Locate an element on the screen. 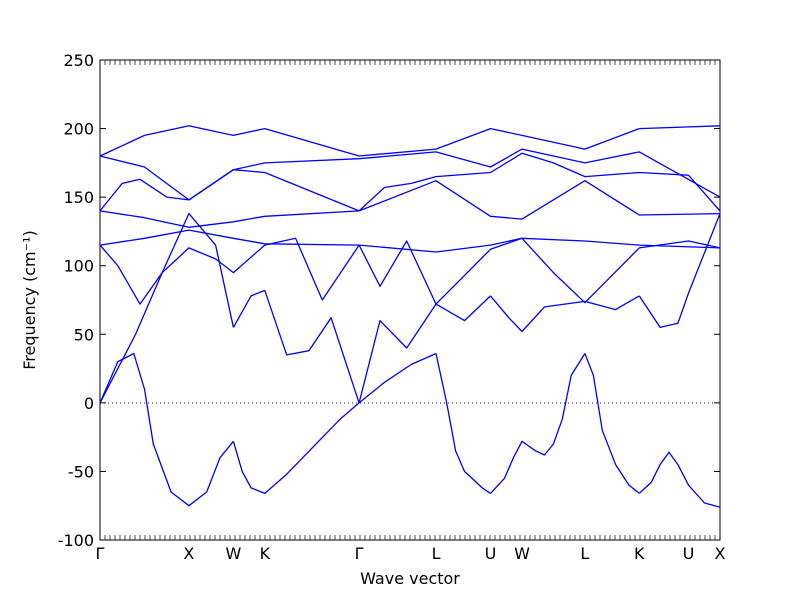  y-tick-label-2: 0 is located at coordinates (89, 403).